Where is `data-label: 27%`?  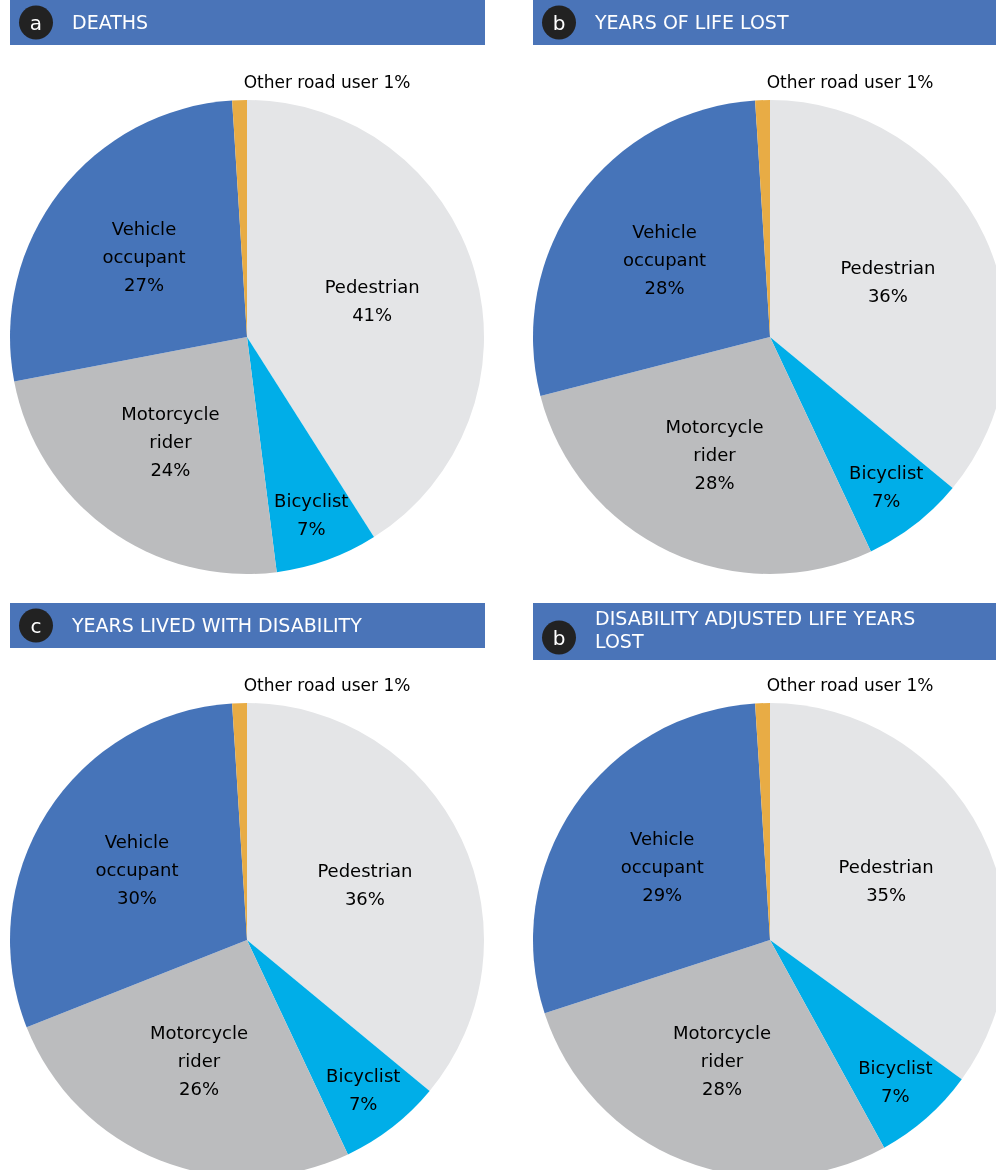 data-label: 27% is located at coordinates (144, 285).